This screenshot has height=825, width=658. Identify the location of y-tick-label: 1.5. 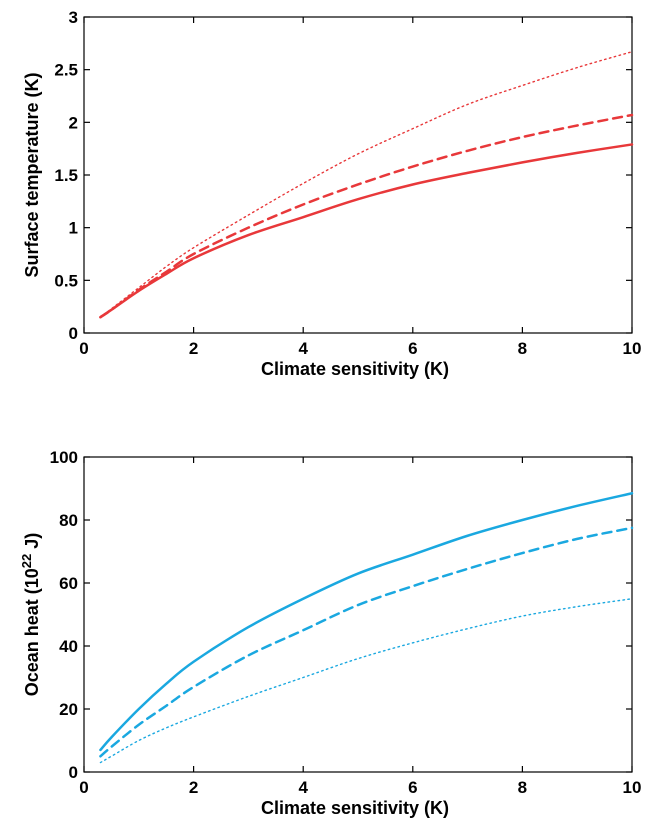
(66, 175).